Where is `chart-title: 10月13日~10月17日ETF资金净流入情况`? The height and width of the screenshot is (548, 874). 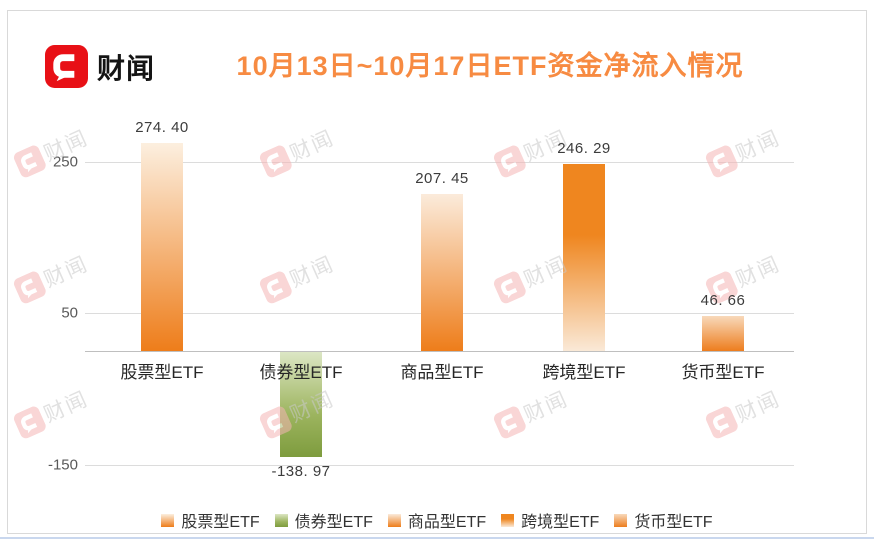
chart-title: 10月13日~10月17日ETF资金净流入情况 is located at coordinates (490, 66).